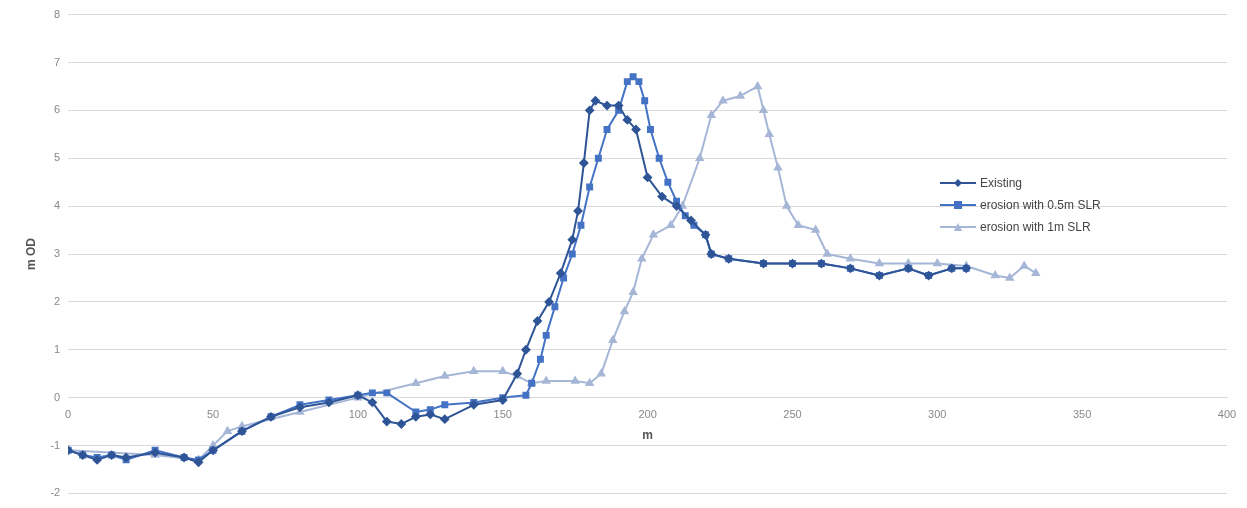 This screenshot has width=1247, height=508. Describe the element at coordinates (502, 414) in the screenshot. I see `x-tick-label: 150` at that location.